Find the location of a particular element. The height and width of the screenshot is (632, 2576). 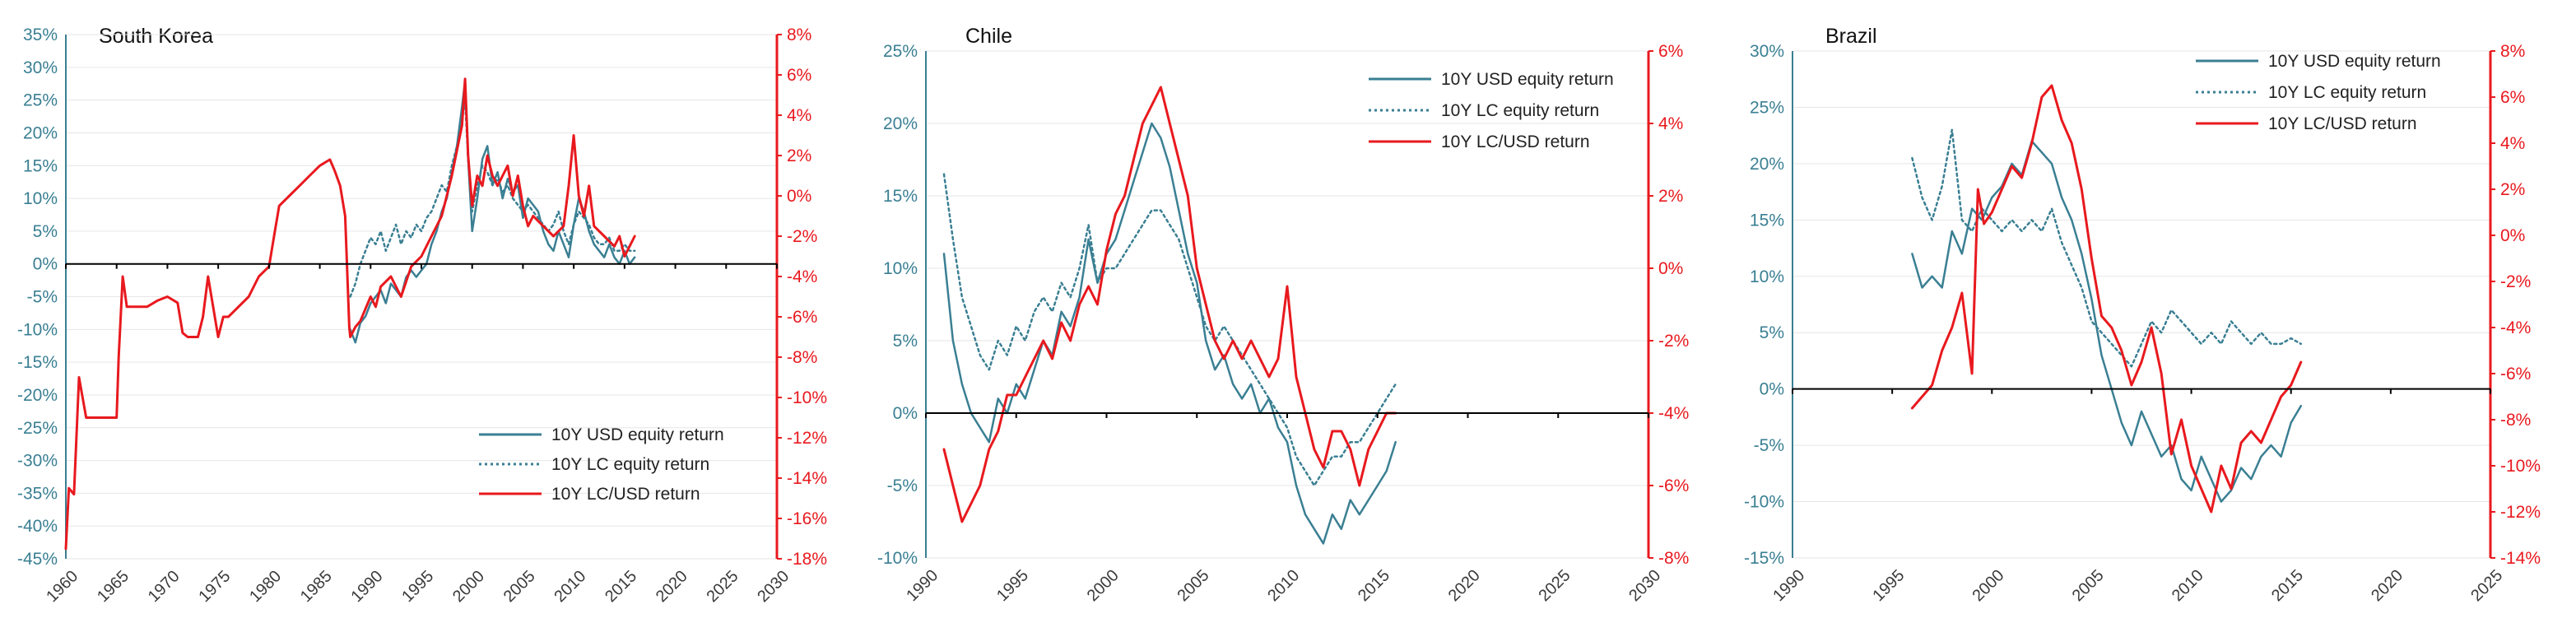

left-axis-tick-label: -35% is located at coordinates (37, 493).